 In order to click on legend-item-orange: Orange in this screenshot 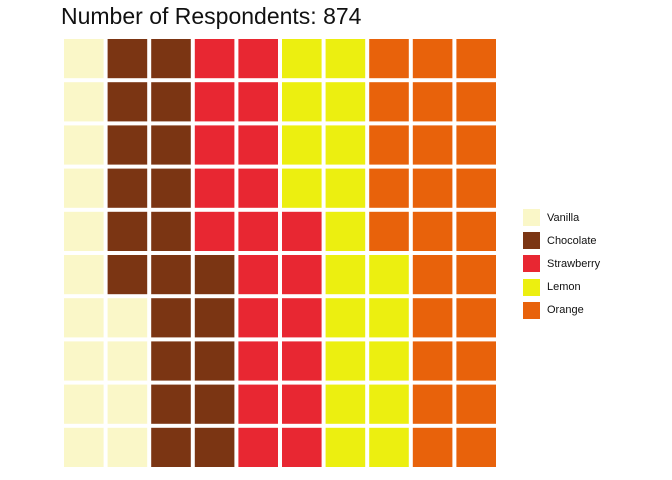, I will do `click(561, 310)`.